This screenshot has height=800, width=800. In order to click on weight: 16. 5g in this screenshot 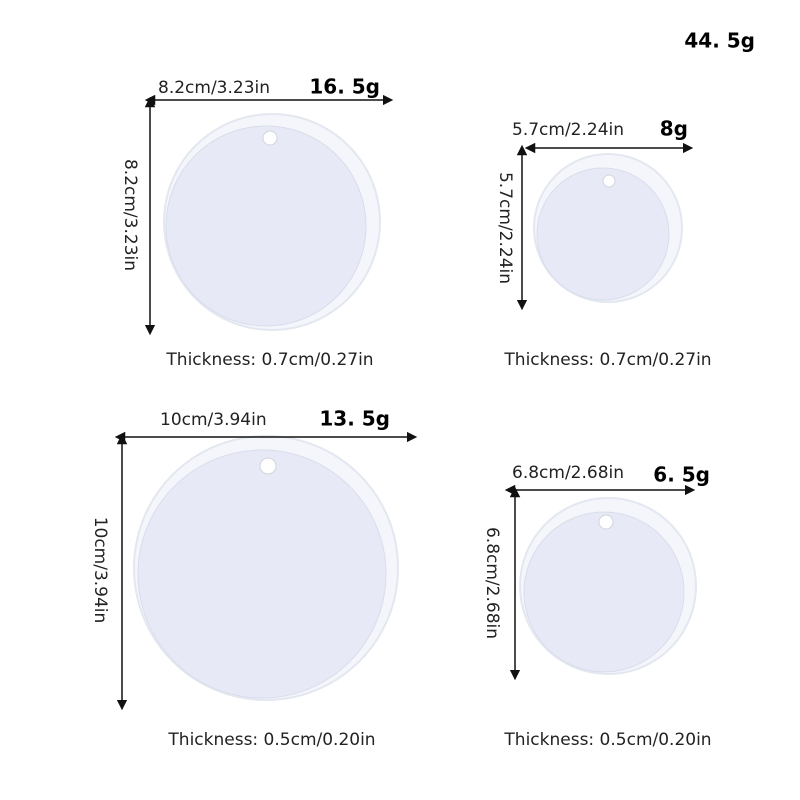, I will do `click(344, 87)`.